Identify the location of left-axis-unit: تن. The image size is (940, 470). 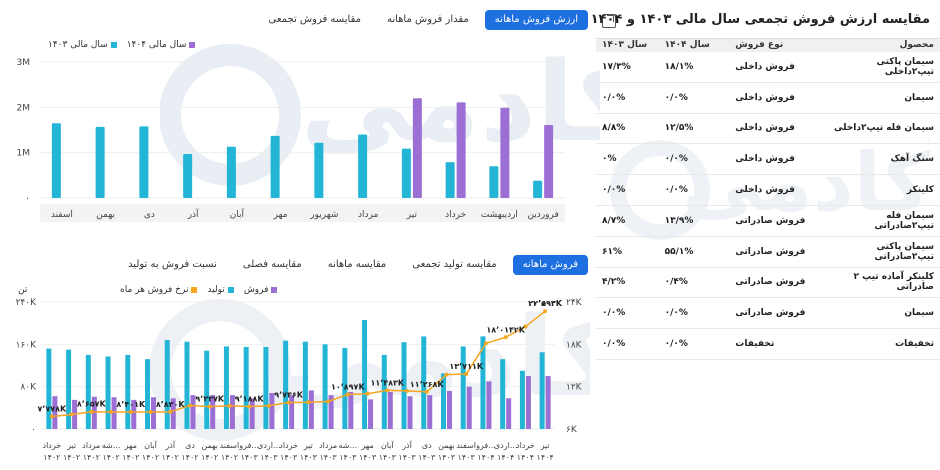
(23, 290).